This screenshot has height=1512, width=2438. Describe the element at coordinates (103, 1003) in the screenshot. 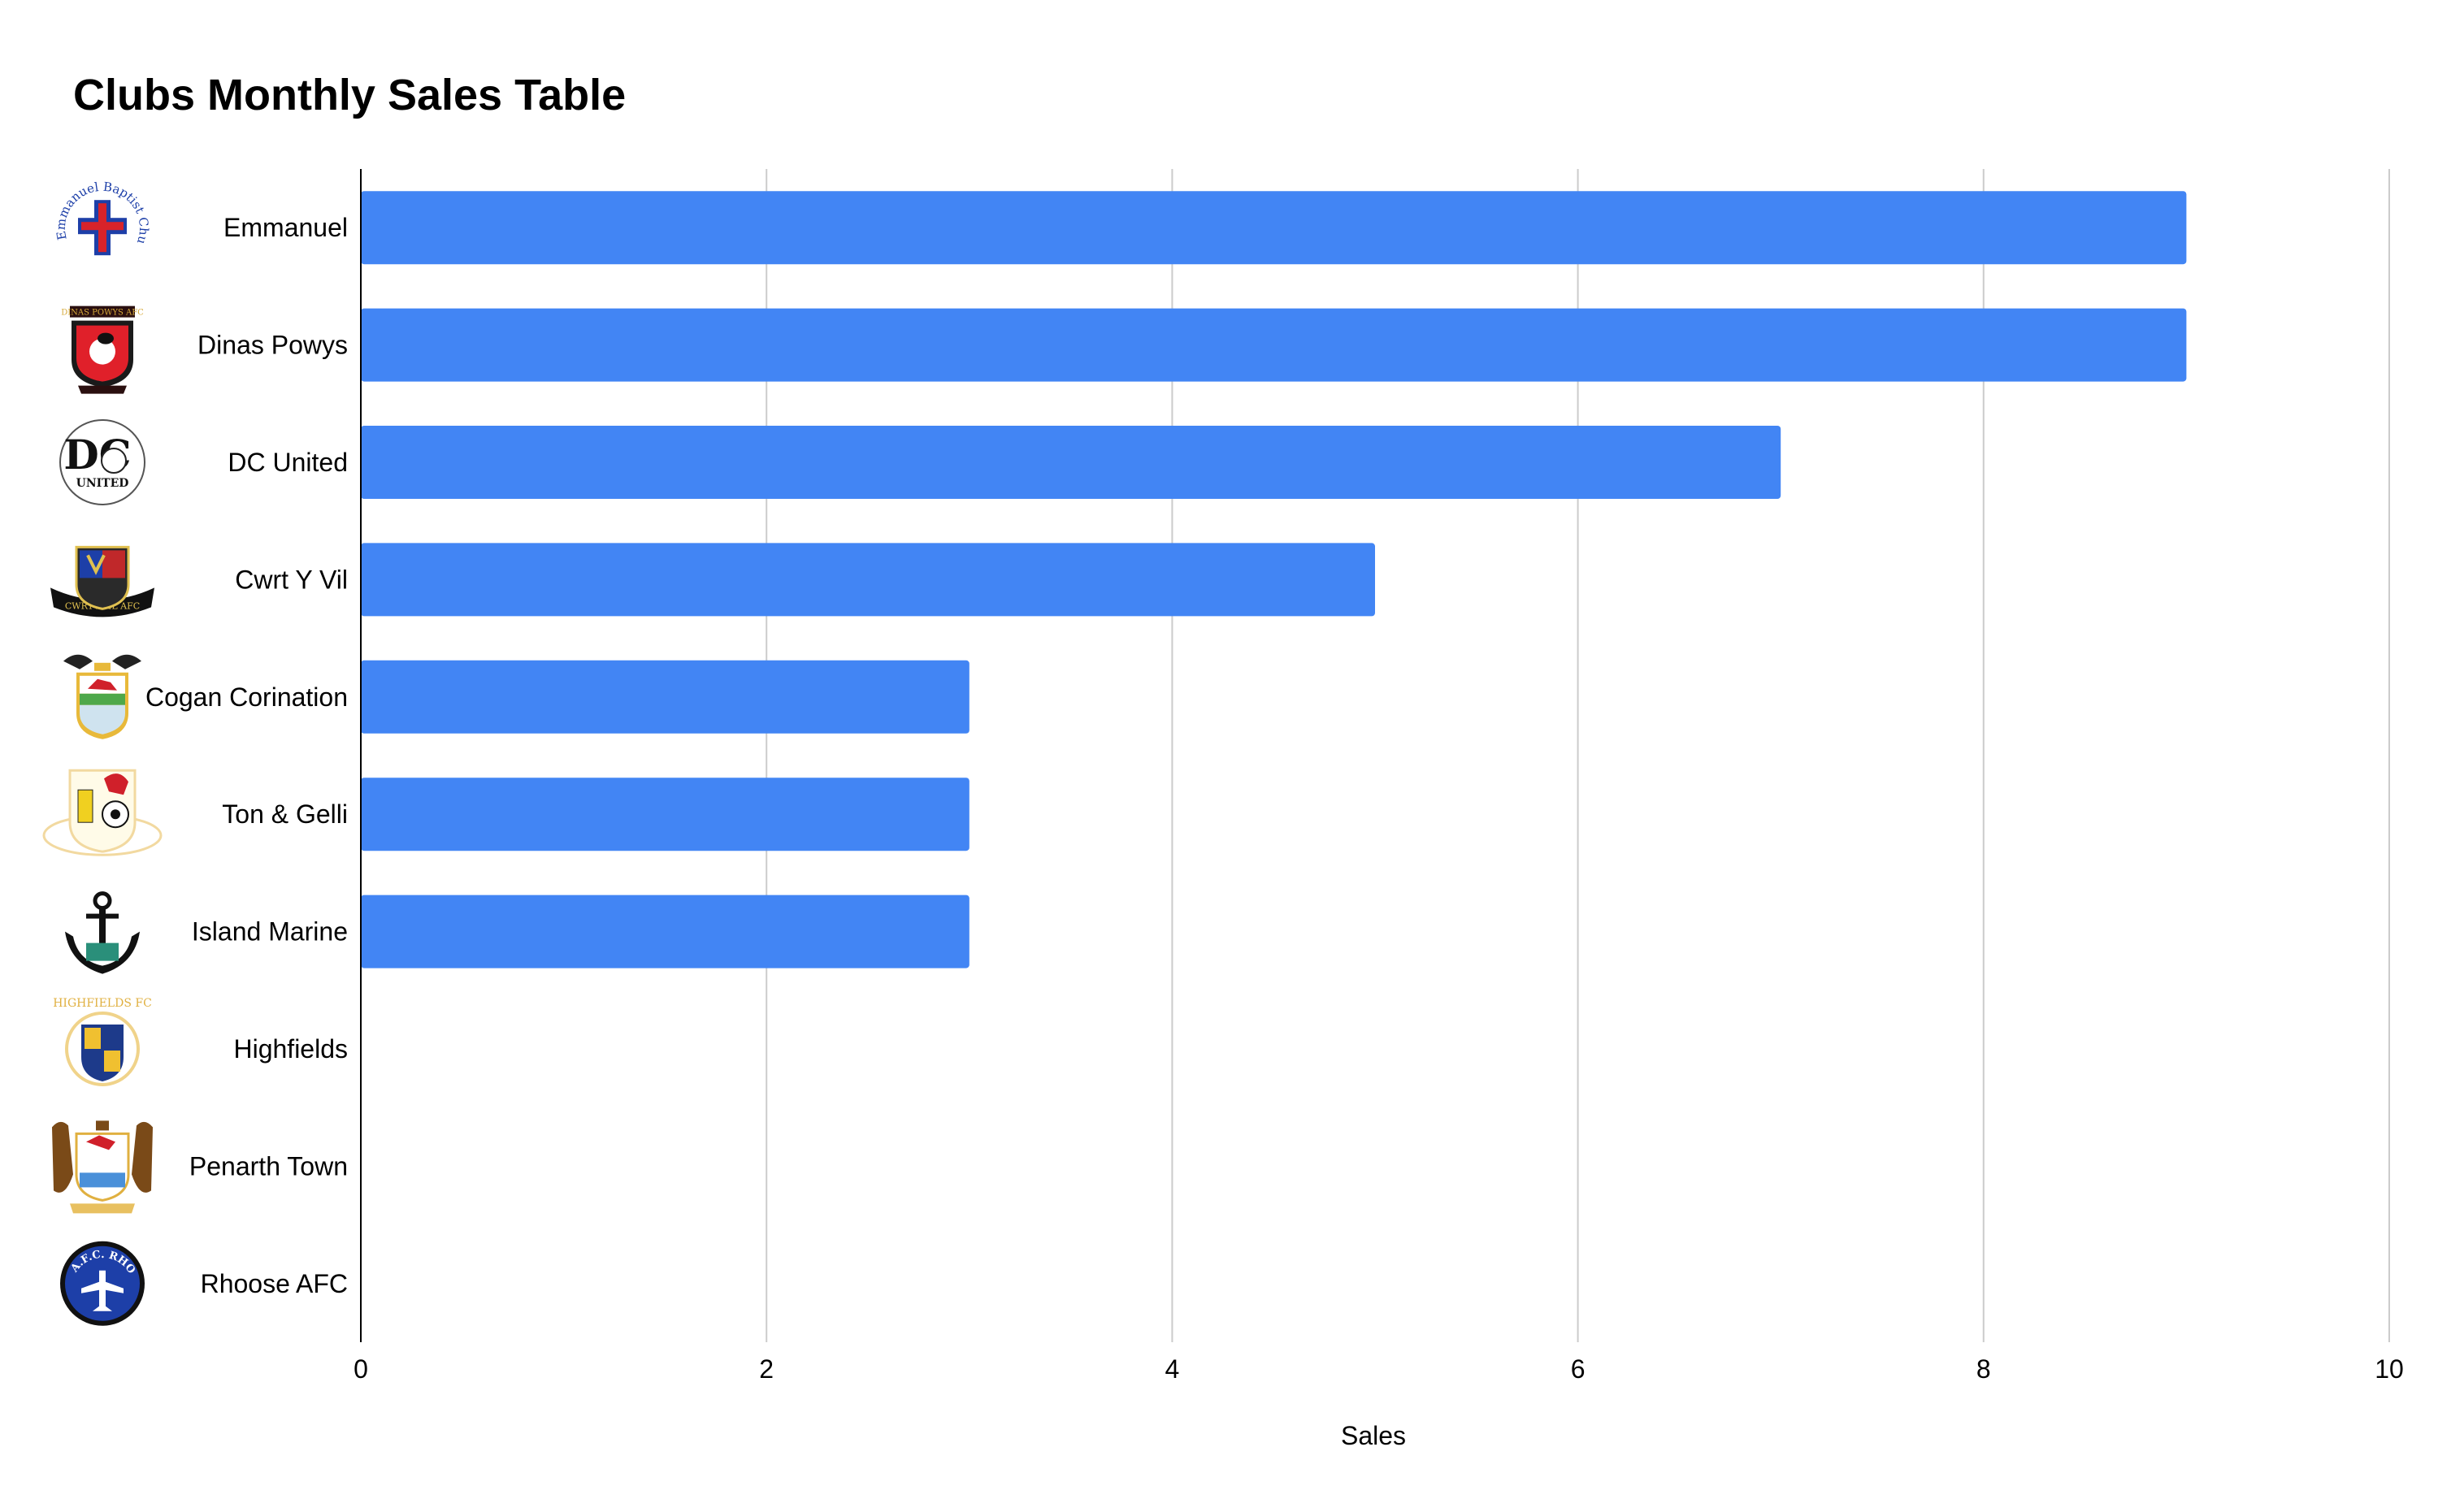

I see `svg-text: HIGHFIELDS FC` at that location.